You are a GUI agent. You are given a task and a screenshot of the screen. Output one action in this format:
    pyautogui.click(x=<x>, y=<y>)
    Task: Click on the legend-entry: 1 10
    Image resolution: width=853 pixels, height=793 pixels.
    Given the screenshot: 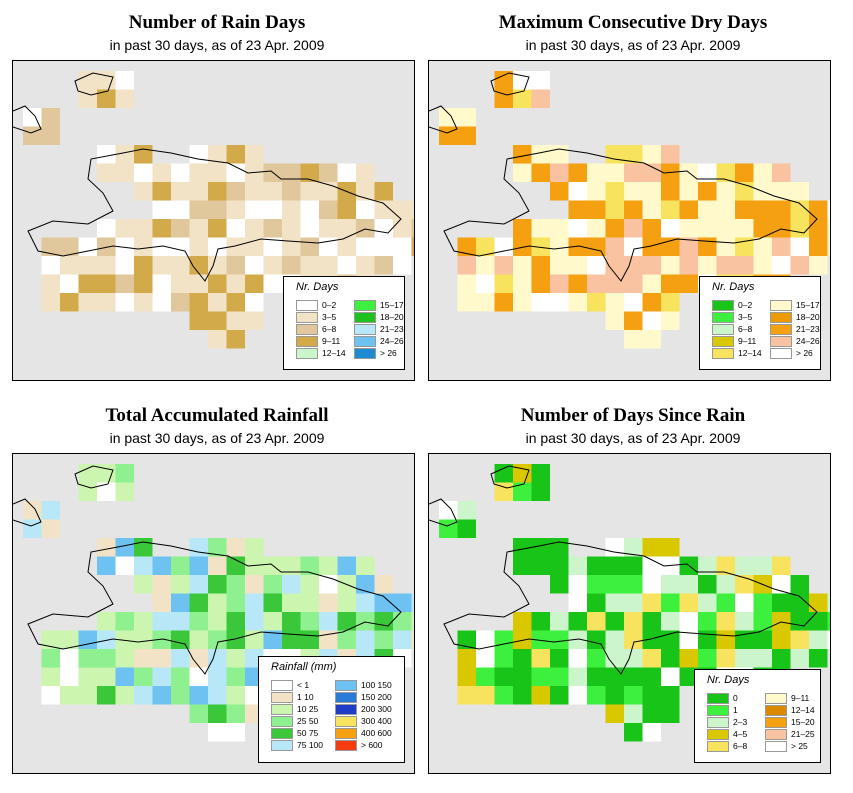 What is the action you would take?
    pyautogui.click(x=292, y=697)
    